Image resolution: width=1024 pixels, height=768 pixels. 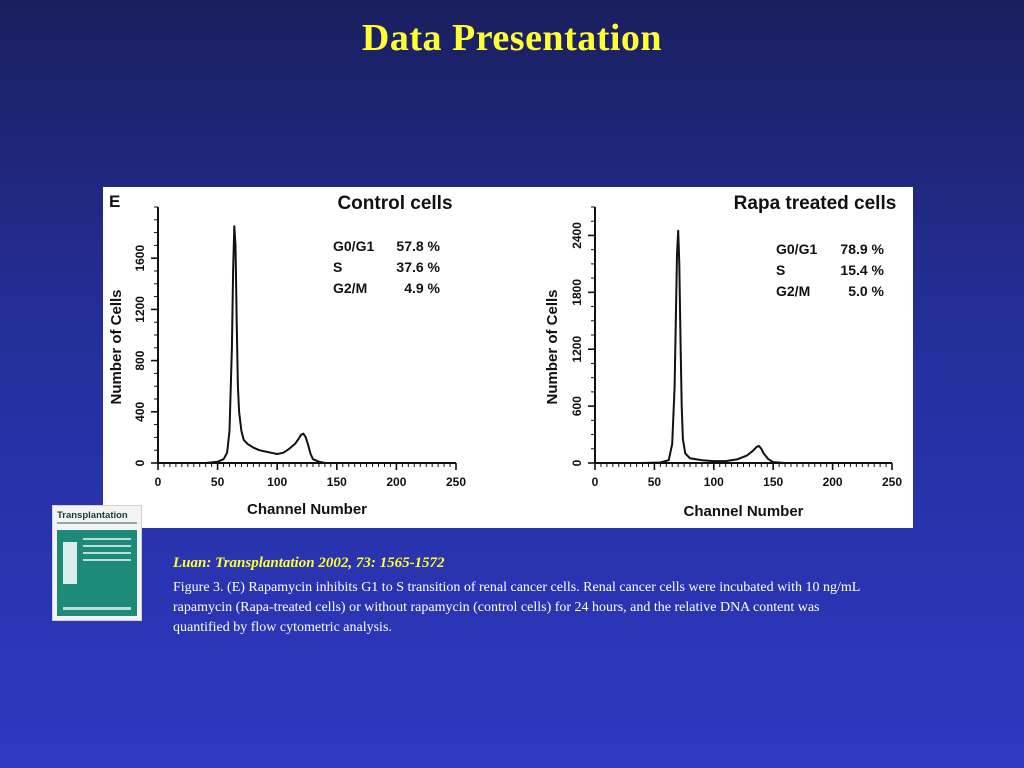 What do you see at coordinates (773, 482) in the screenshot?
I see `chart2-x-tick-label: 150` at bounding box center [773, 482].